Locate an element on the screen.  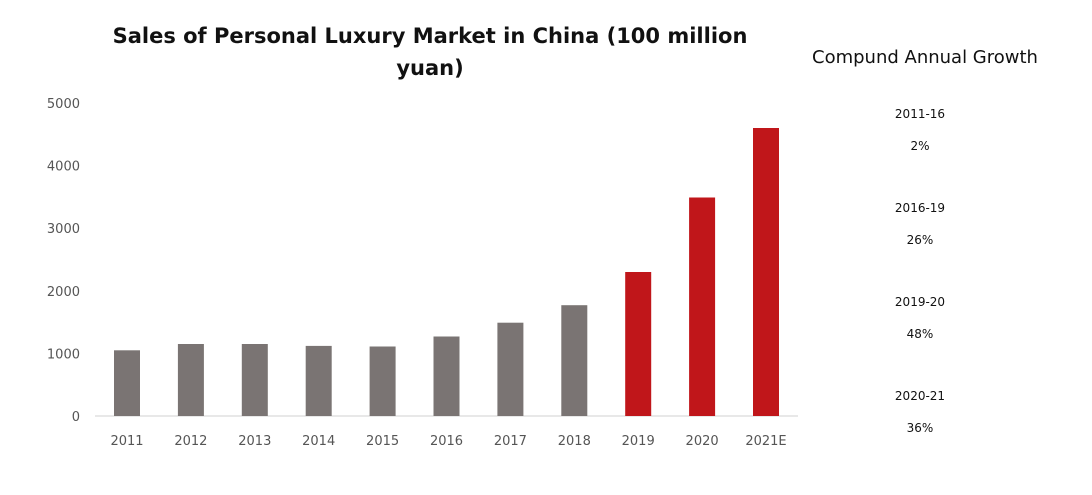
cagr-item-2019-20: 2019-20 48% is located at coordinates (920, 318).